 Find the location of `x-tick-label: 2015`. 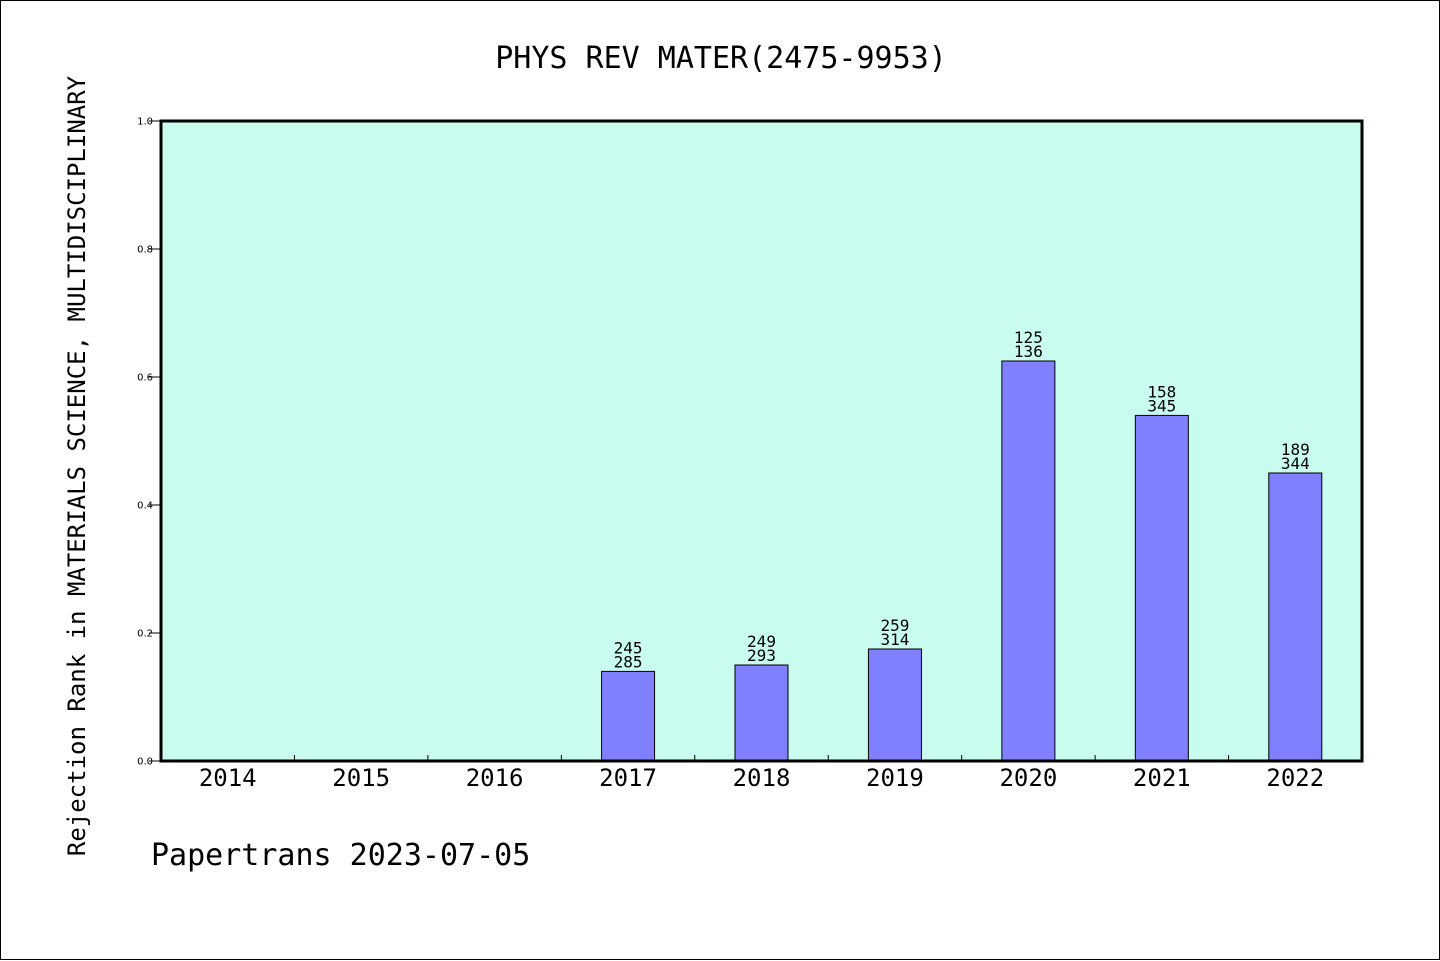

x-tick-label: 2015 is located at coordinates (361, 778).